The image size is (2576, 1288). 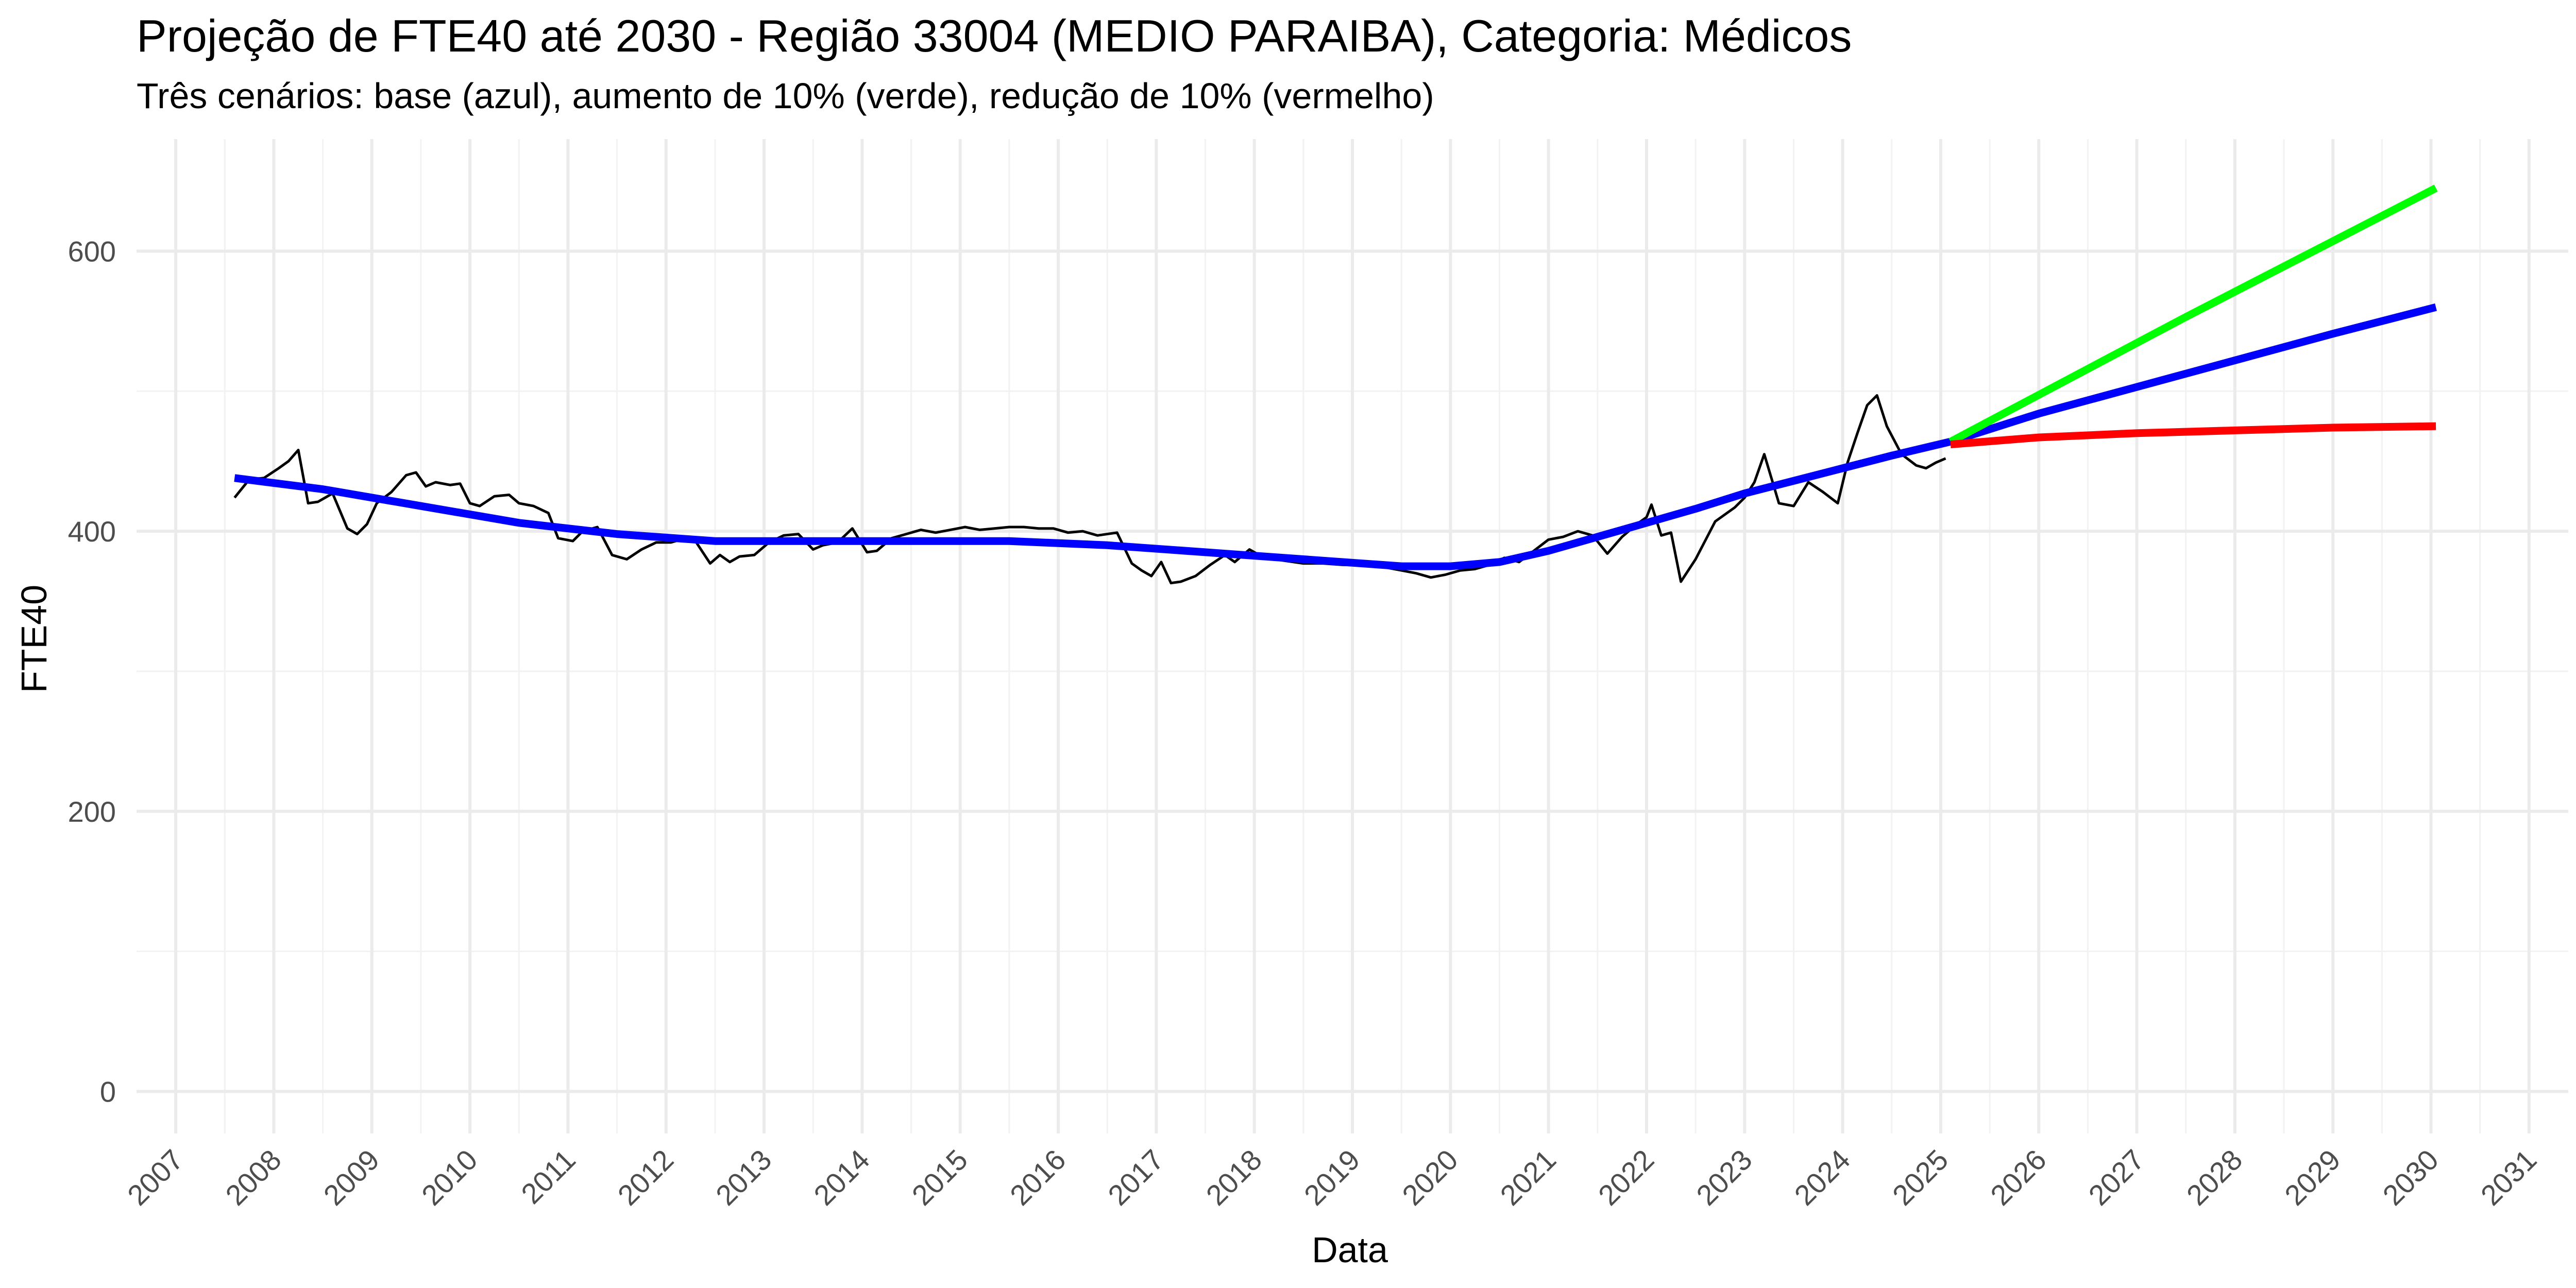 What do you see at coordinates (1822, 1177) in the screenshot?
I see `x-tick-label: 2024` at bounding box center [1822, 1177].